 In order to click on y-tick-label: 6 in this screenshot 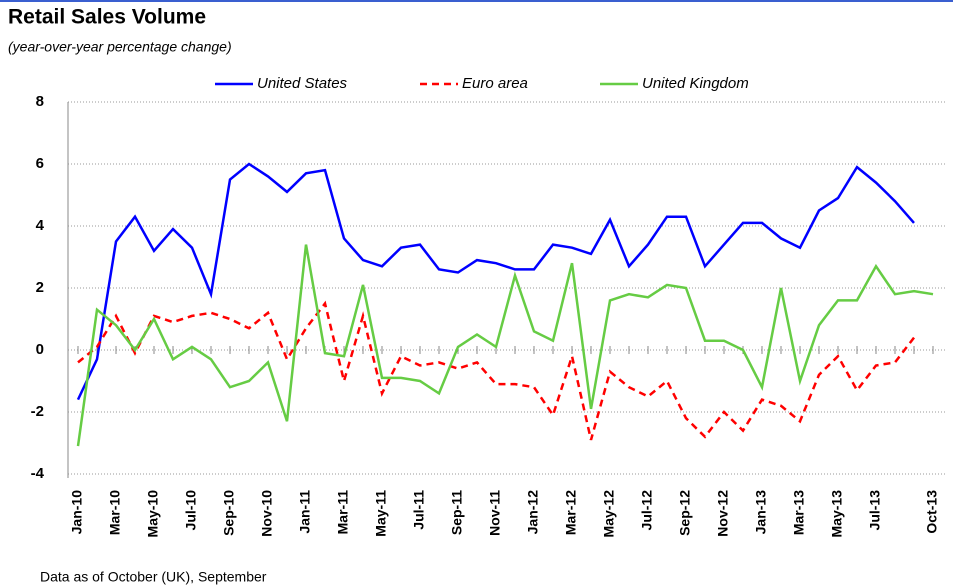, I will do `click(40, 163)`.